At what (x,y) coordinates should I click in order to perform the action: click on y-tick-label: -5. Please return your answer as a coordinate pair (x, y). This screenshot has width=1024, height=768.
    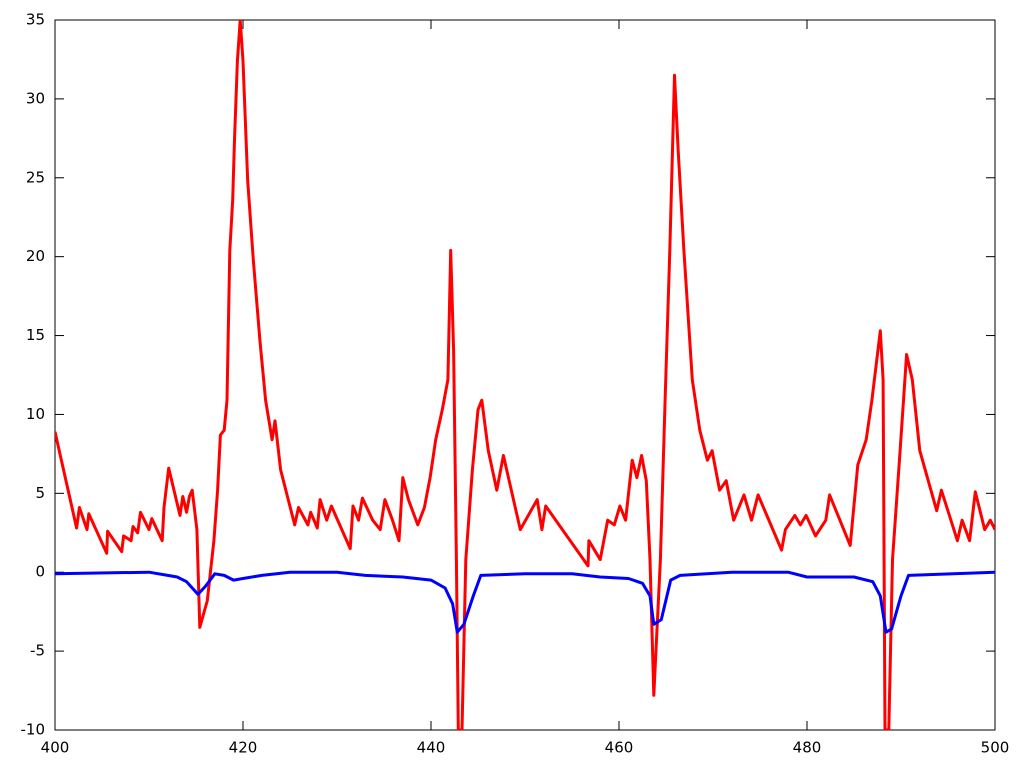
    Looking at the image, I should click on (37, 651).